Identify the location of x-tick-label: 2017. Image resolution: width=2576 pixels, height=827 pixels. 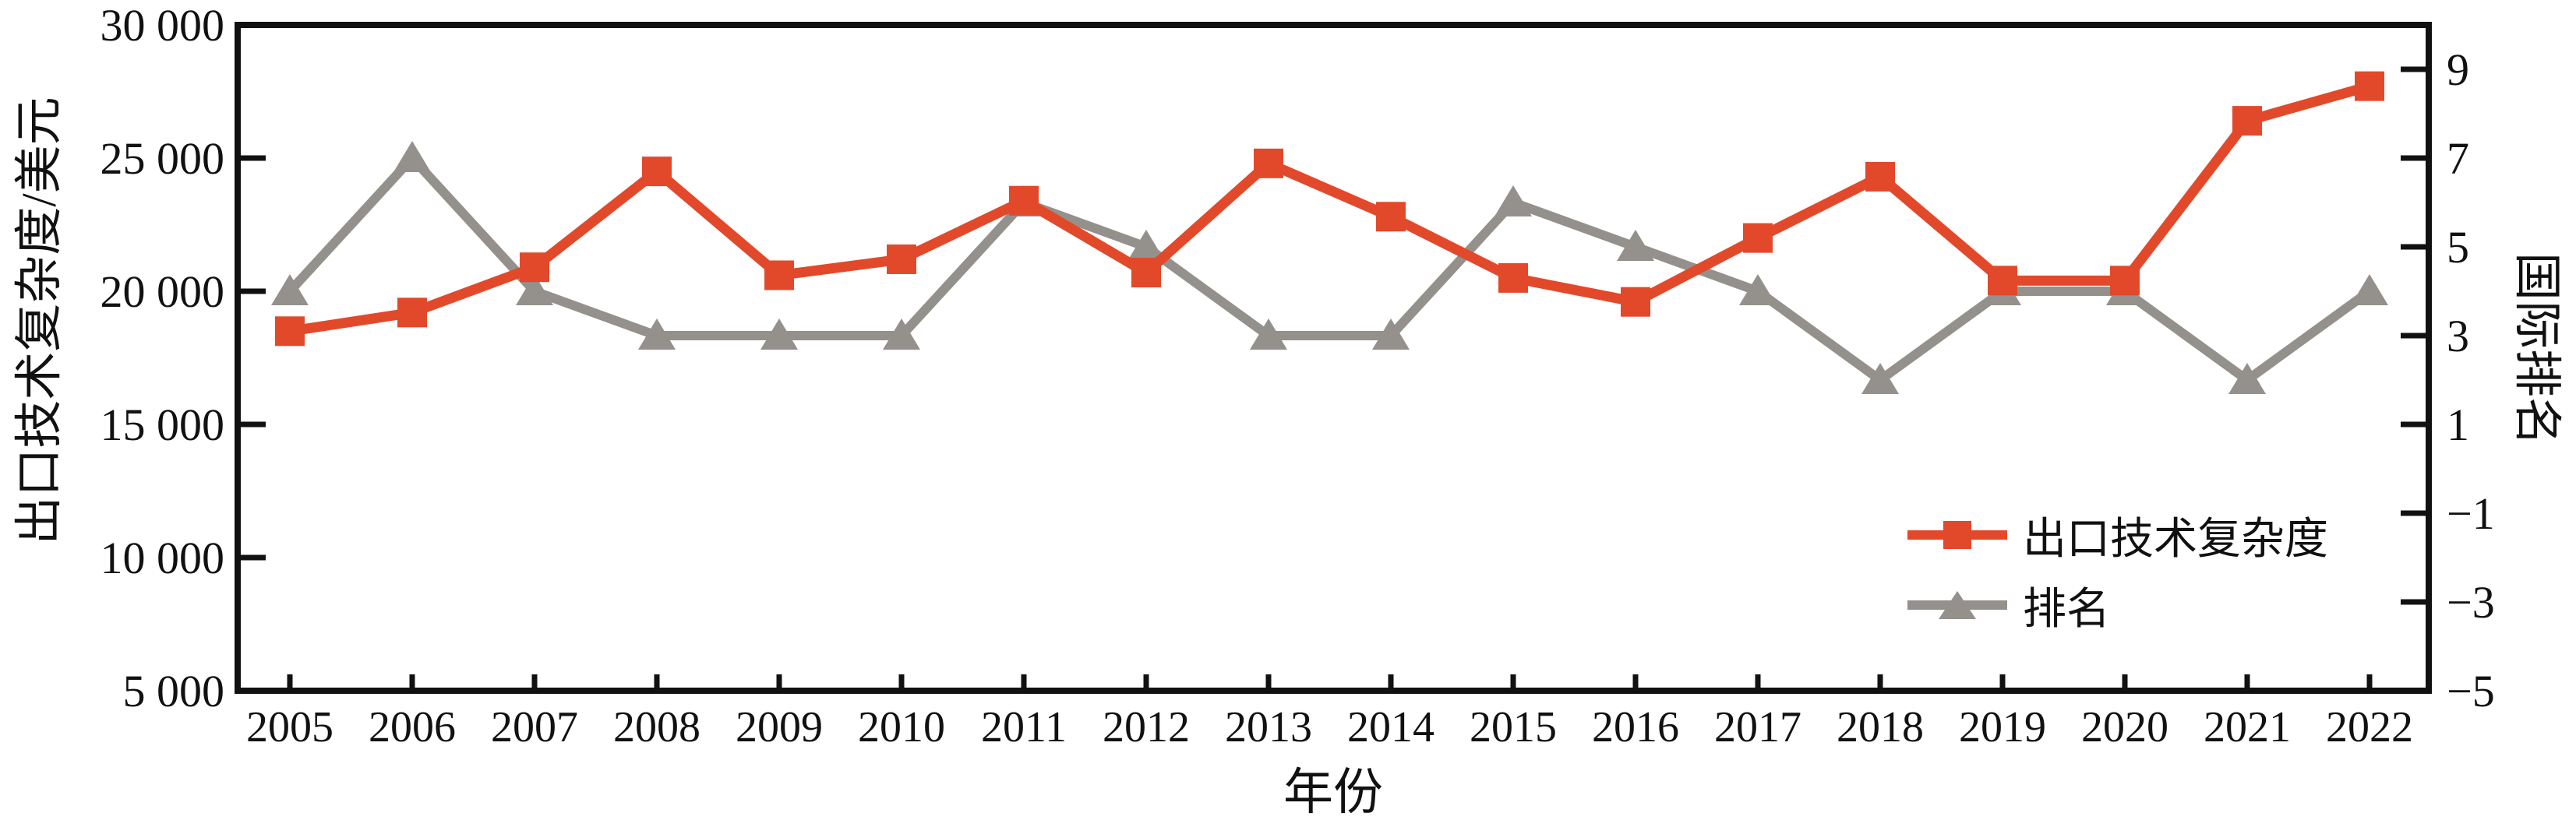
(1757, 727).